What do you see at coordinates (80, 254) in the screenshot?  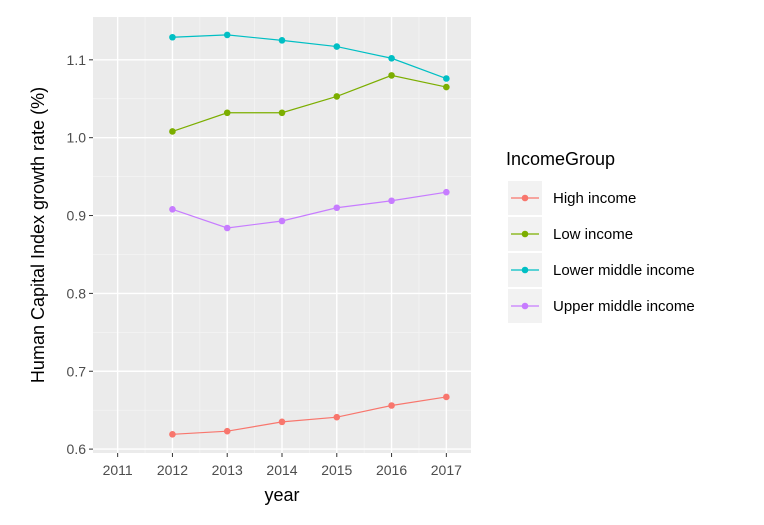 I see `y-axis: 0.6 0.7 0.8 0.9 1.0 1.1` at bounding box center [80, 254].